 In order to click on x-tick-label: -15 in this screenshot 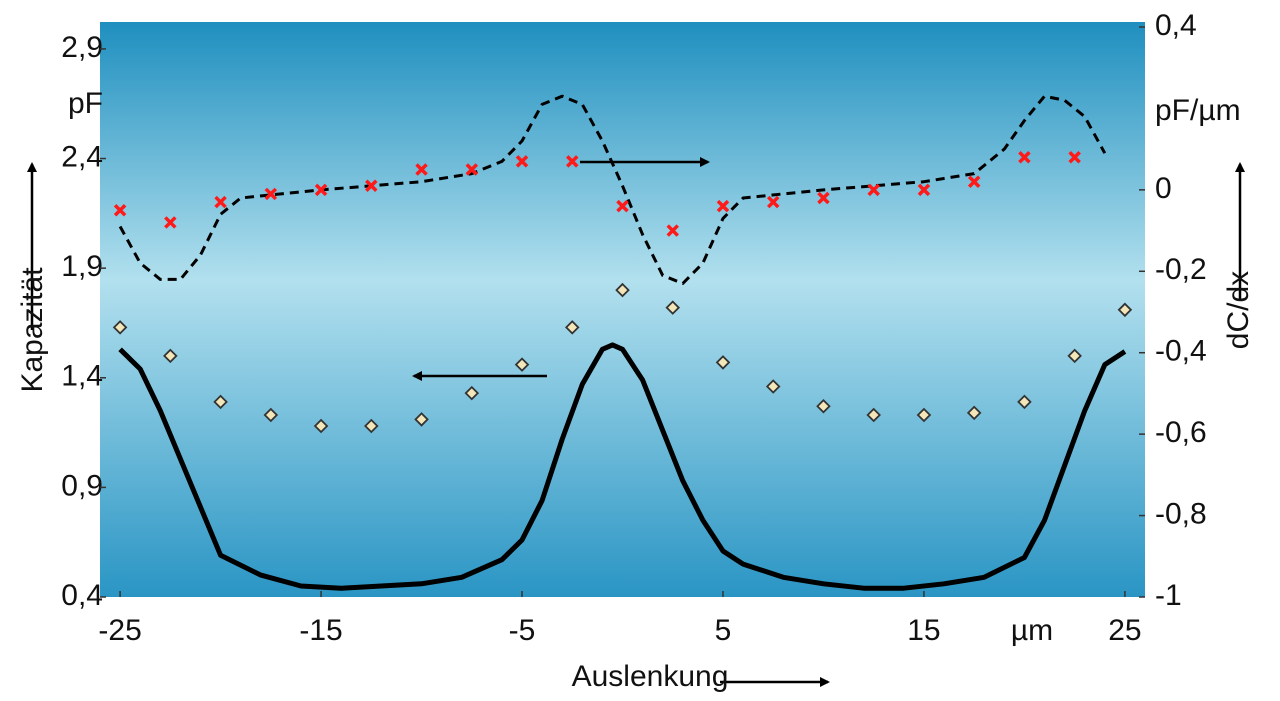, I will do `click(320, 630)`.